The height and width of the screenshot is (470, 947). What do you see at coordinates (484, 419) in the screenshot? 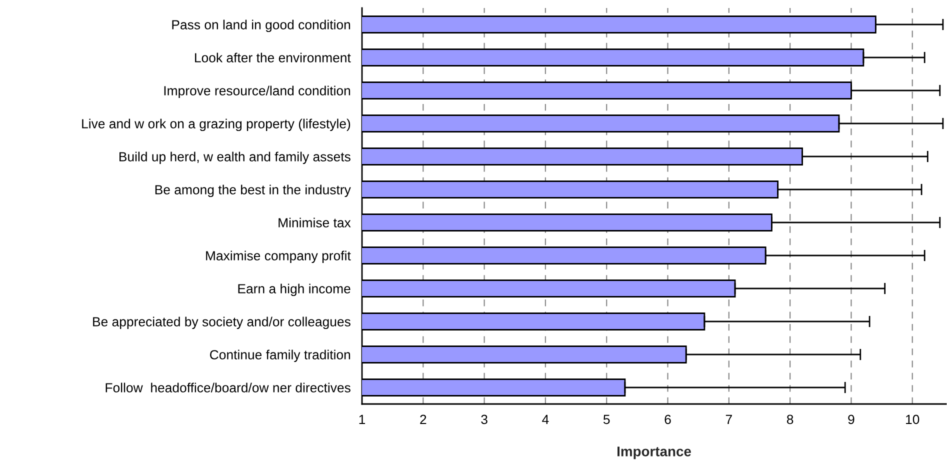
I see `x-tick-label: 3` at bounding box center [484, 419].